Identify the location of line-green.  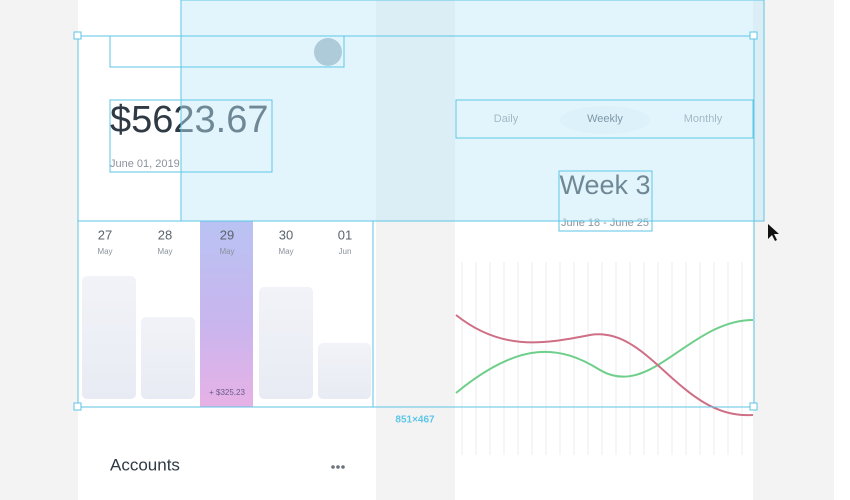
(604, 356).